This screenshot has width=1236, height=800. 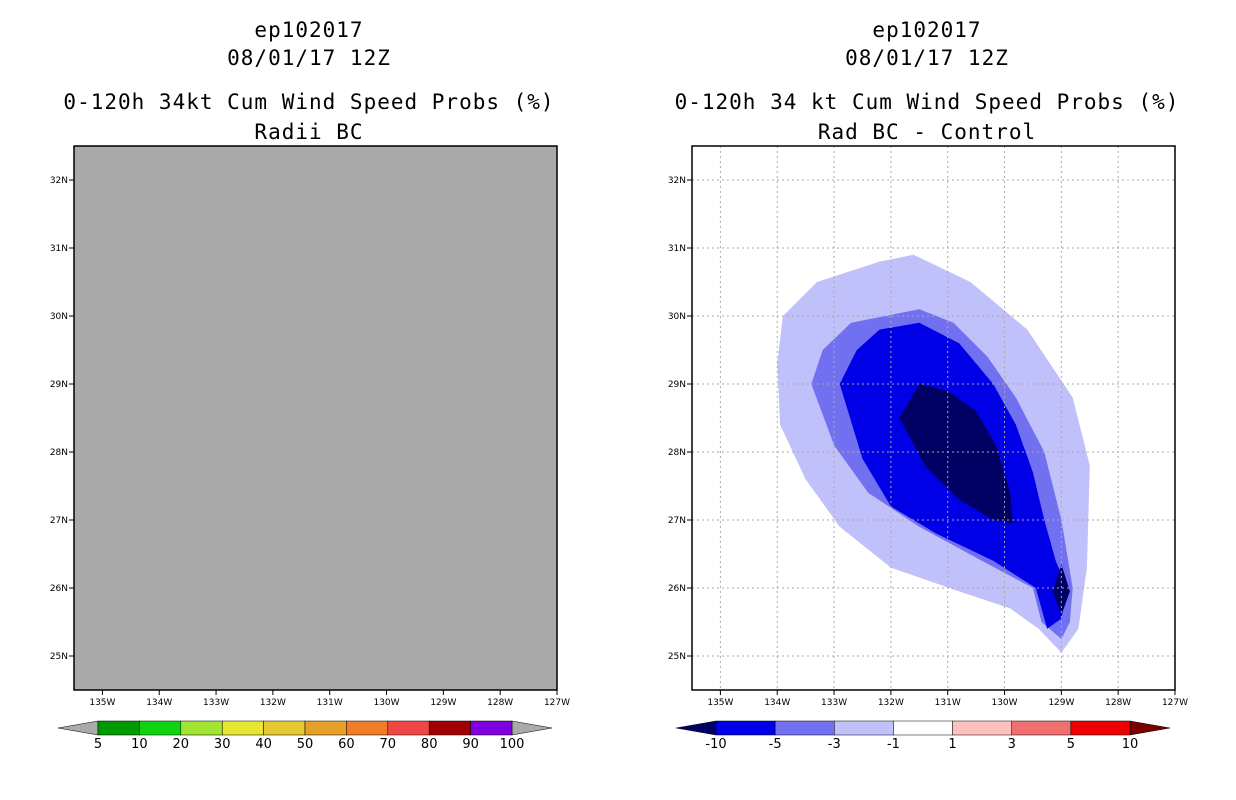 I want to click on right-colorbar-label: -3, so click(x=834, y=744).